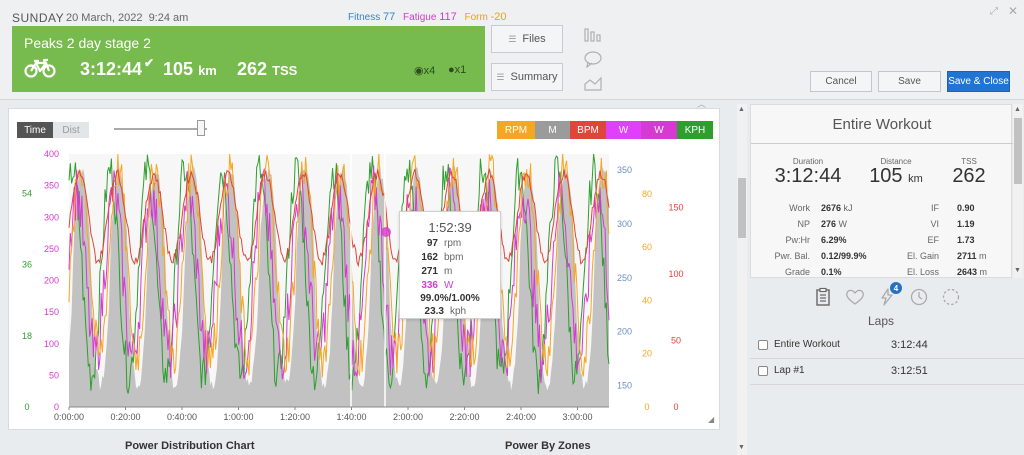 This screenshot has width=1024, height=455. What do you see at coordinates (741, 109) in the screenshot?
I see `scroll-up-icon: ▲` at bounding box center [741, 109].